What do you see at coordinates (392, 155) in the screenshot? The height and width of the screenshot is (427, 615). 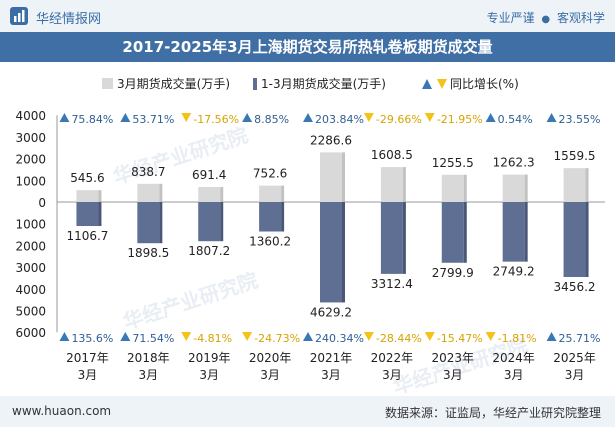 I see `data-label-month: 1608.5` at bounding box center [392, 155].